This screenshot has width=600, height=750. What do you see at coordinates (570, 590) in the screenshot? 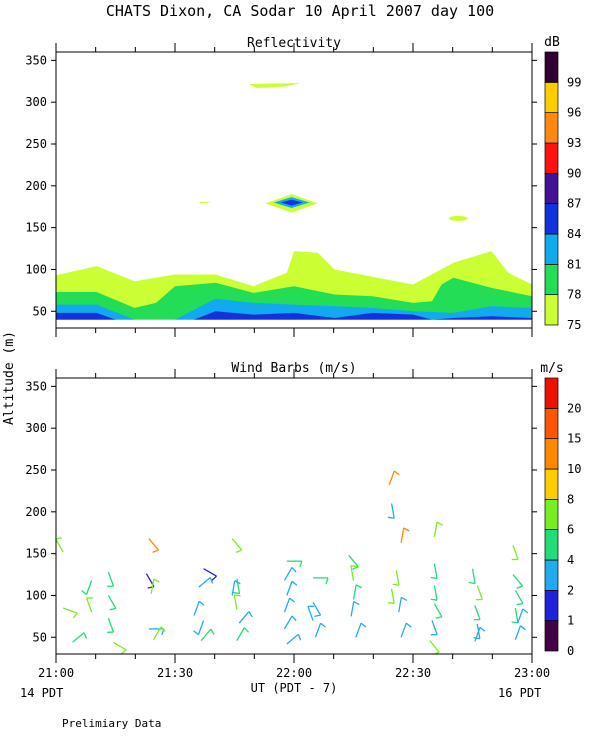
I see `colorbar-label: 2` at bounding box center [570, 590].